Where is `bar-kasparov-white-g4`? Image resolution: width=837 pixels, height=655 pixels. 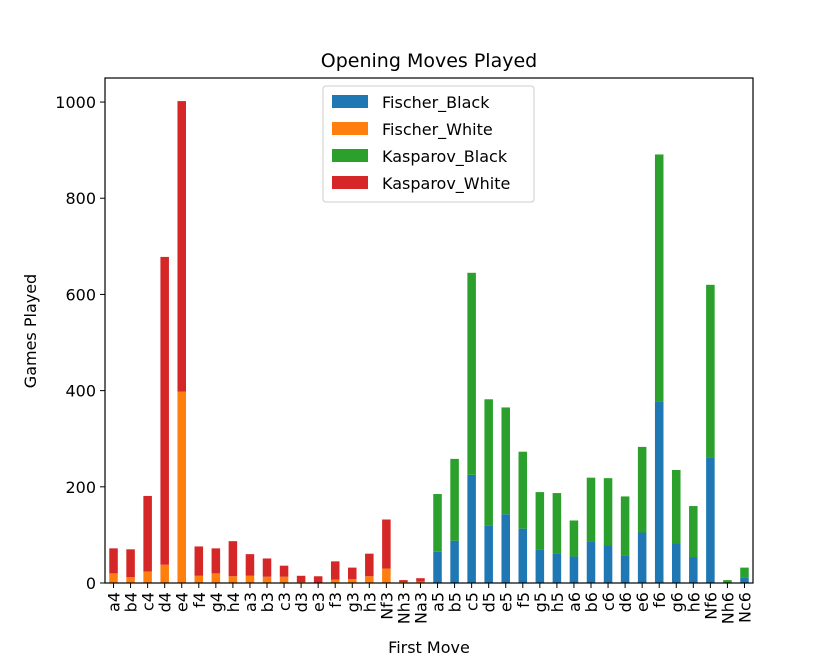 bar-kasparov-white-g4 is located at coordinates (216, 561).